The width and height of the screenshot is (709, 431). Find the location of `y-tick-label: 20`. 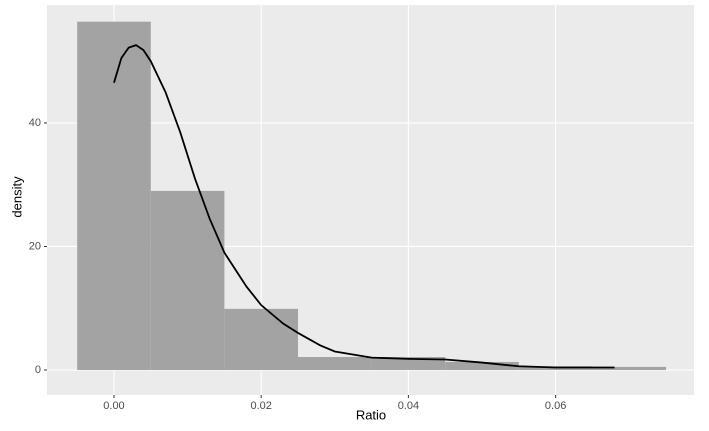

y-tick-label: 20 is located at coordinates (35, 246).